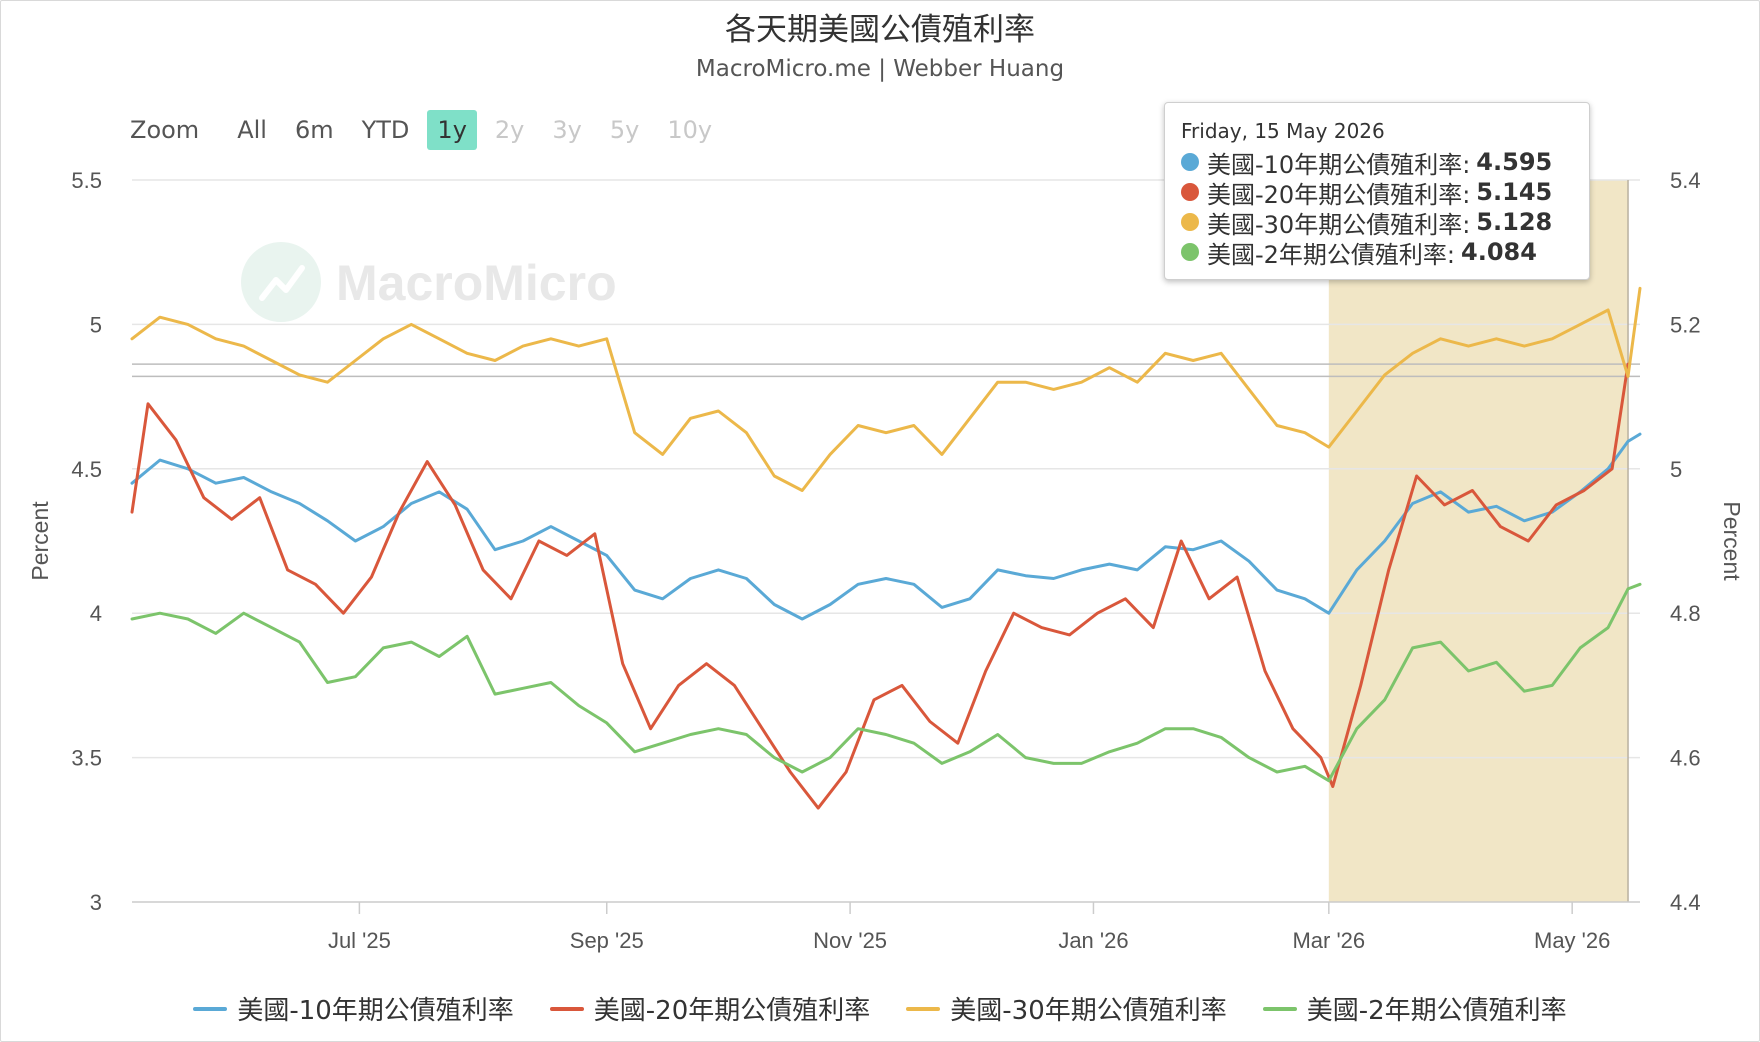  What do you see at coordinates (385, 130) in the screenshot?
I see `range-button-ytd: YTD` at bounding box center [385, 130].